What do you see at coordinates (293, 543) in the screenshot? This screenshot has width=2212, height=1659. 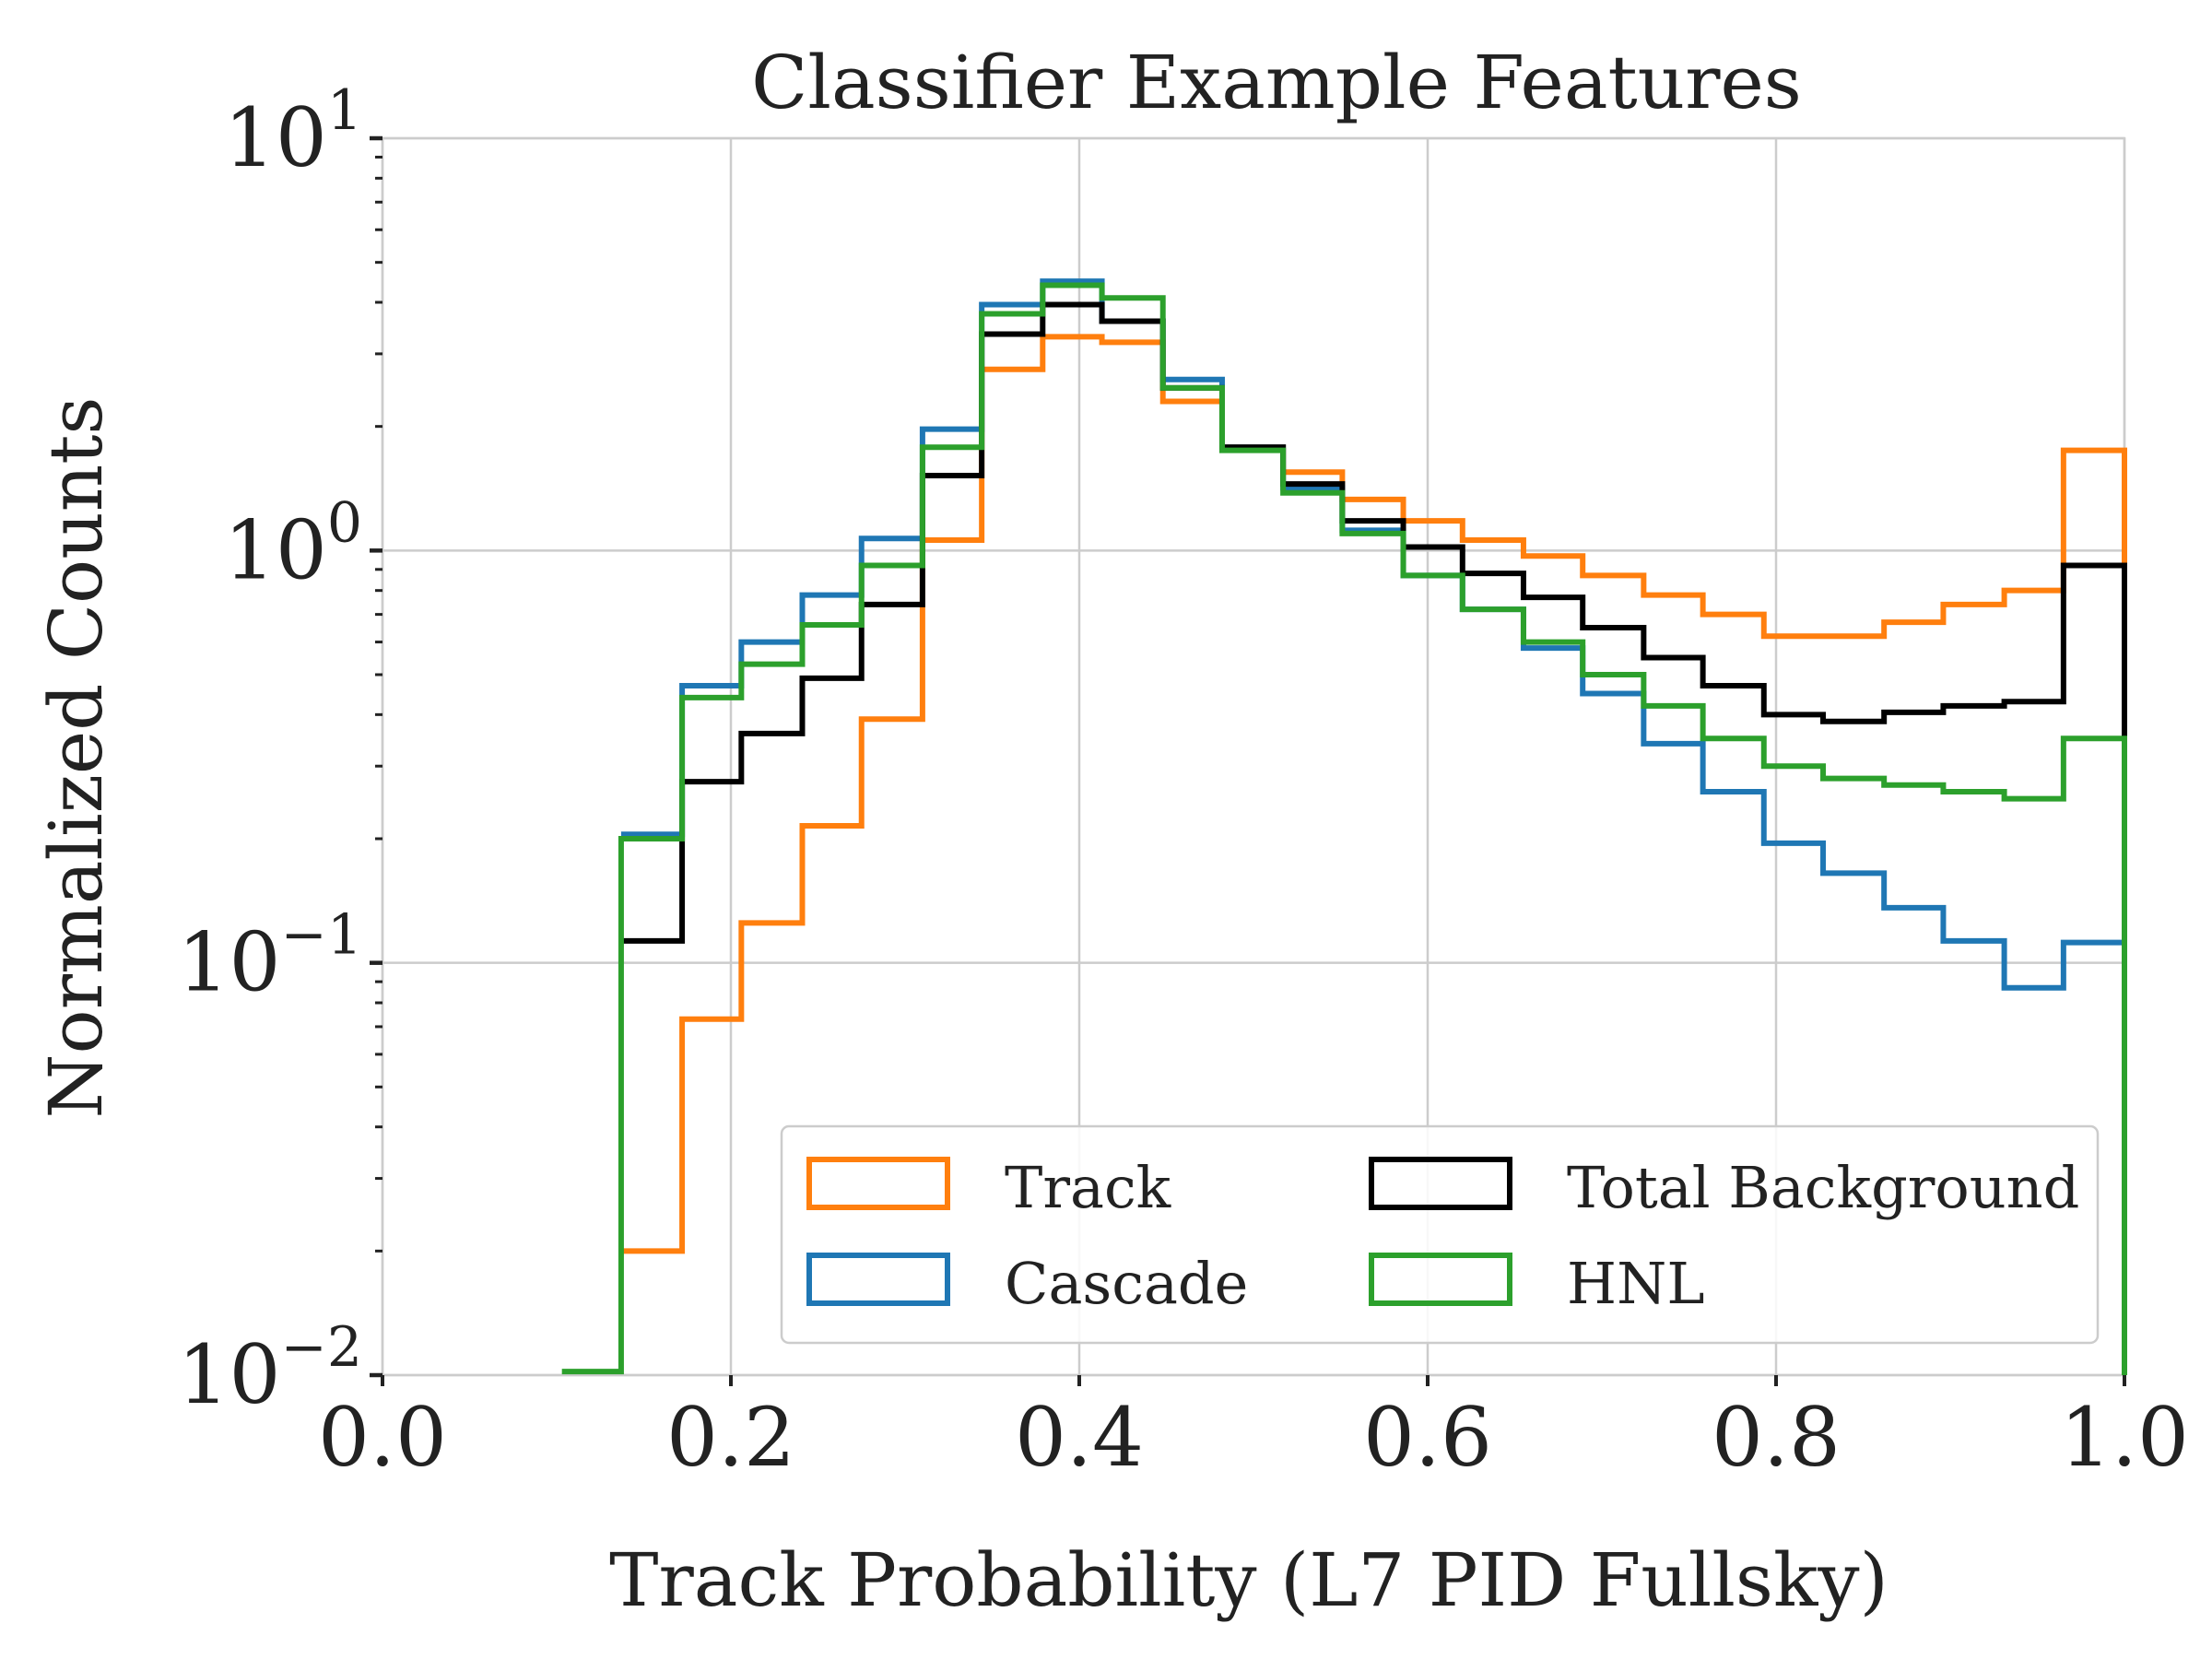 I see `y-tick-label: 10⁰` at bounding box center [293, 543].